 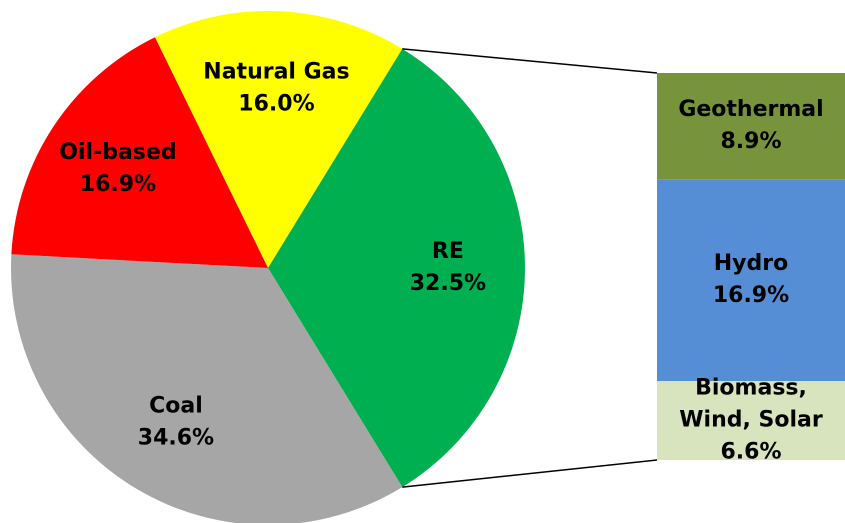 I want to click on bar-value: 16.9%, so click(x=751, y=295).